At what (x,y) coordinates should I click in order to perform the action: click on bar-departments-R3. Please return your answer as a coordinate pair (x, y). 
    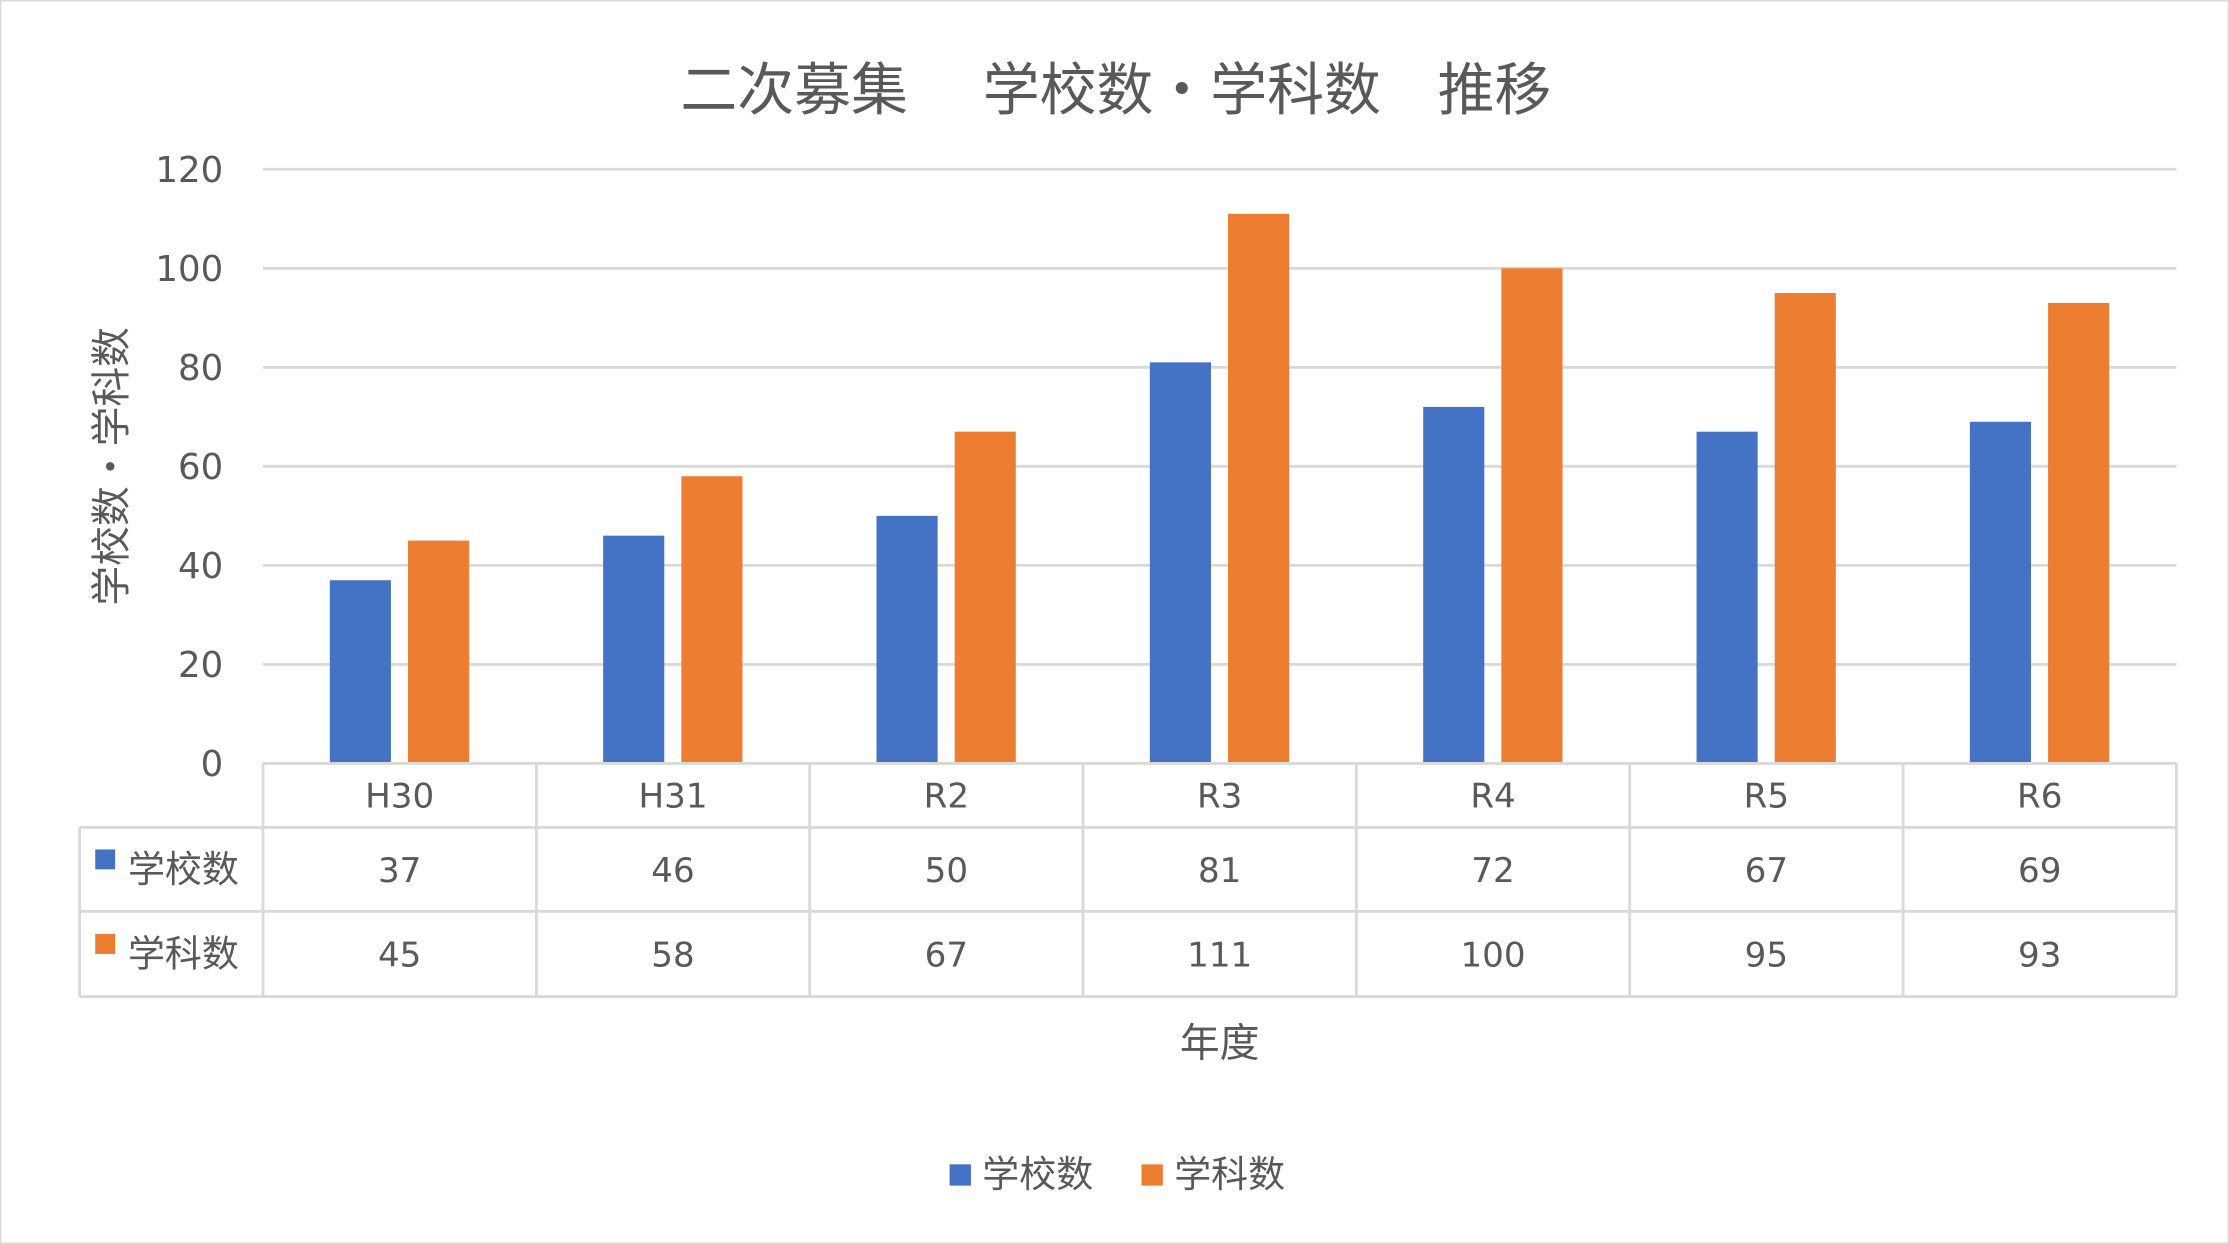
    Looking at the image, I should click on (1259, 488).